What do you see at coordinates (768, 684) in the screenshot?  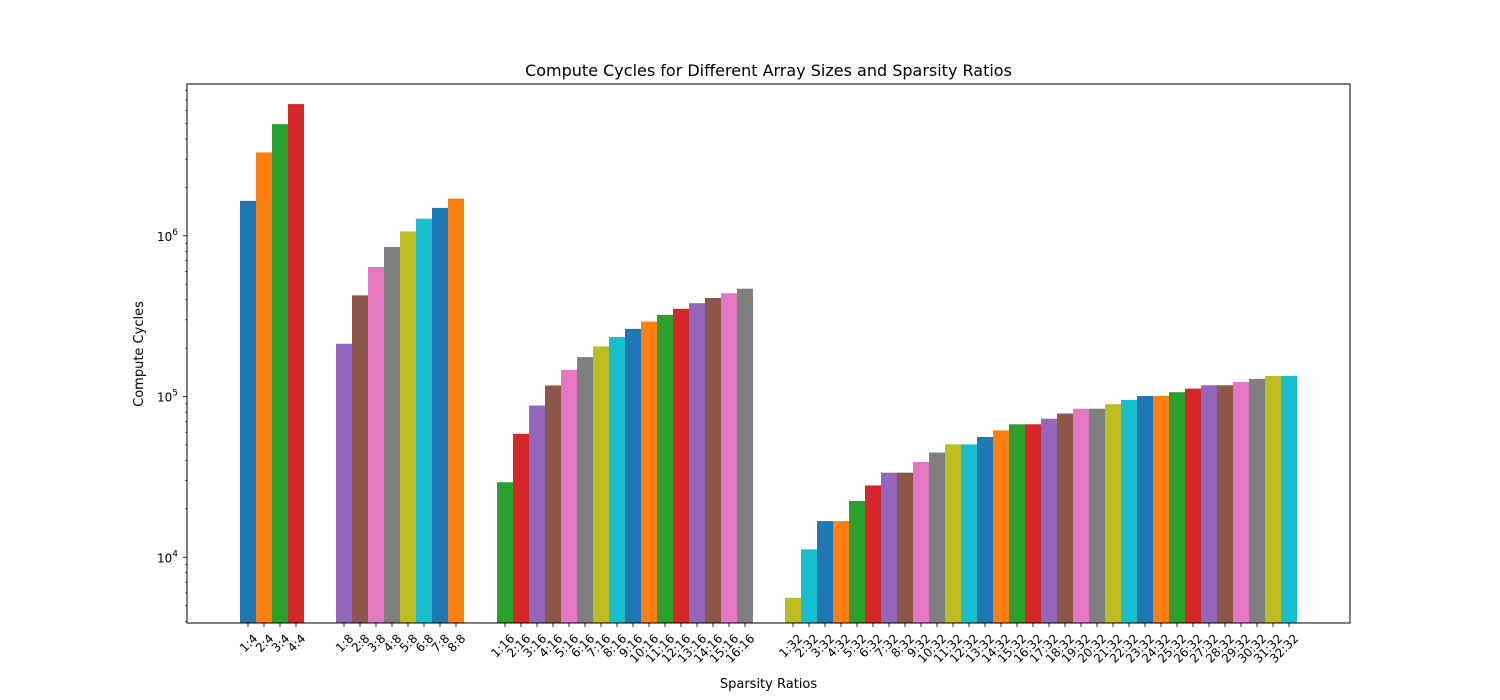 I see `x-axis-label: Sparsity Ratios` at bounding box center [768, 684].